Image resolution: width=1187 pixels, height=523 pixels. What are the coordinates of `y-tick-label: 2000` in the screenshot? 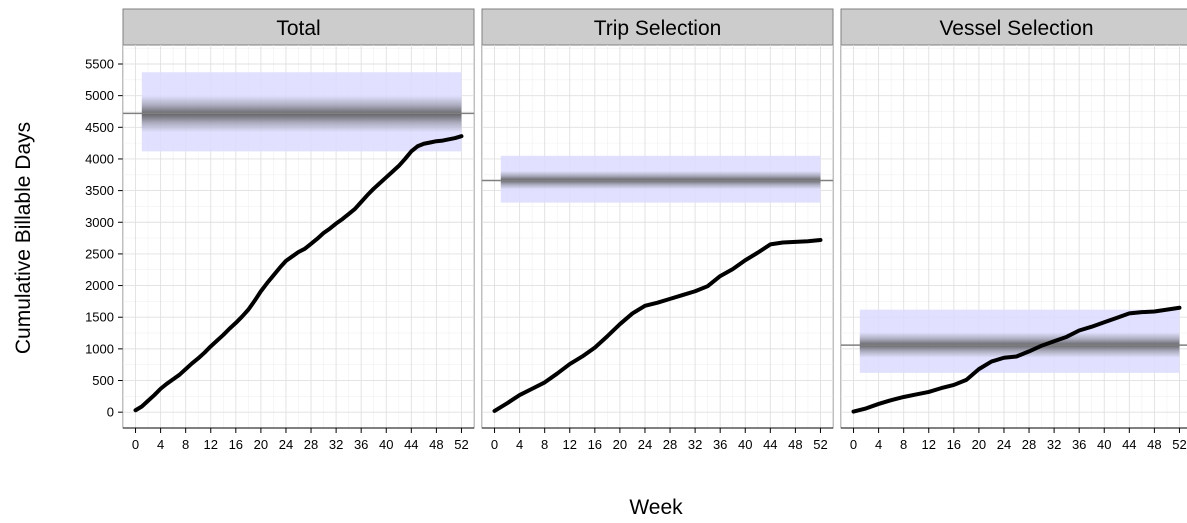 It's located at (99, 285).